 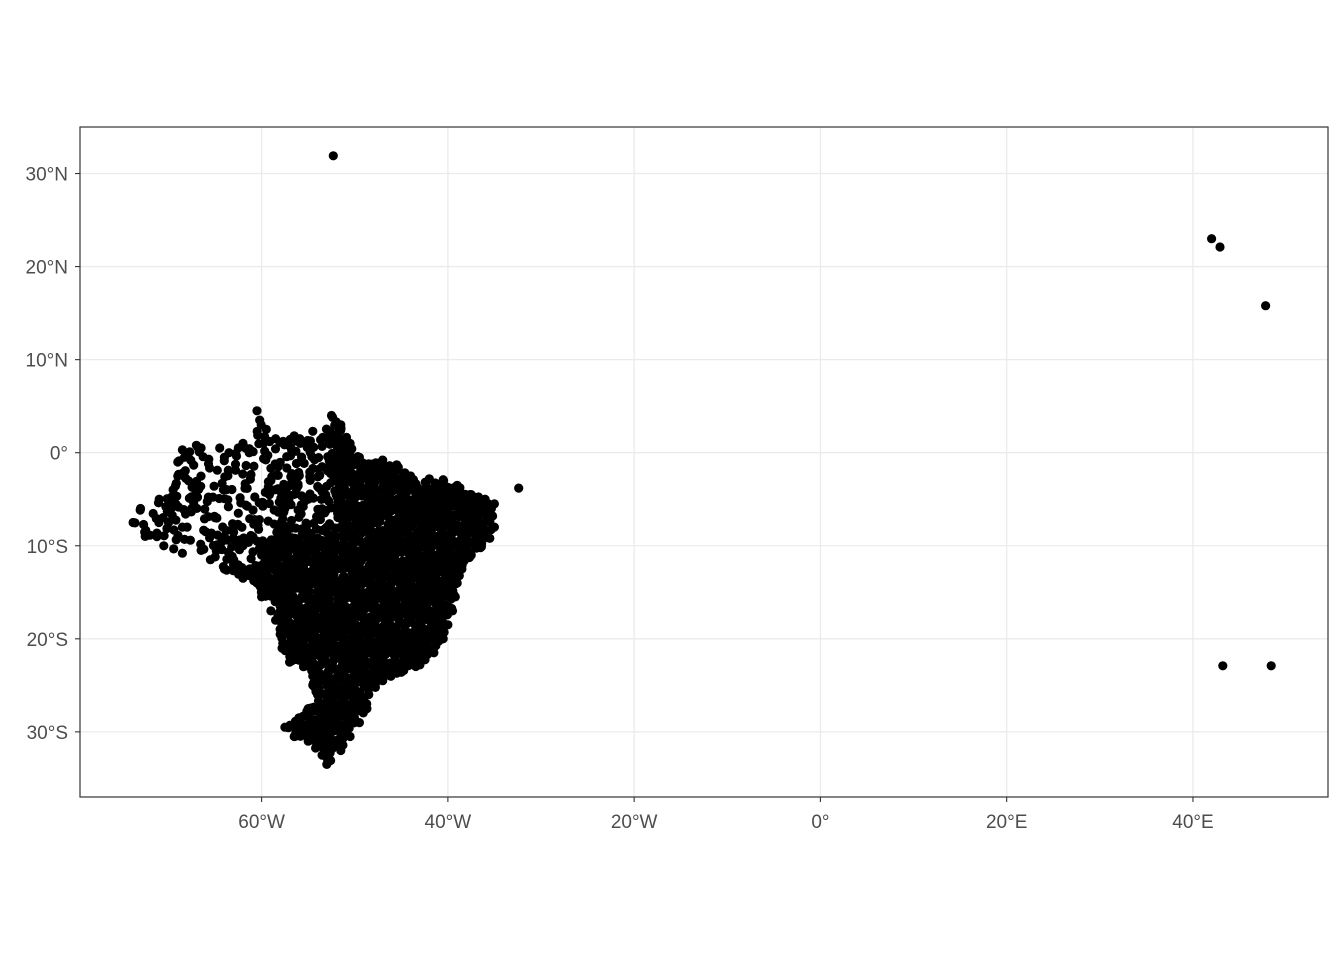 What do you see at coordinates (47, 175) in the screenshot?
I see `y-tick-label: 30°N` at bounding box center [47, 175].